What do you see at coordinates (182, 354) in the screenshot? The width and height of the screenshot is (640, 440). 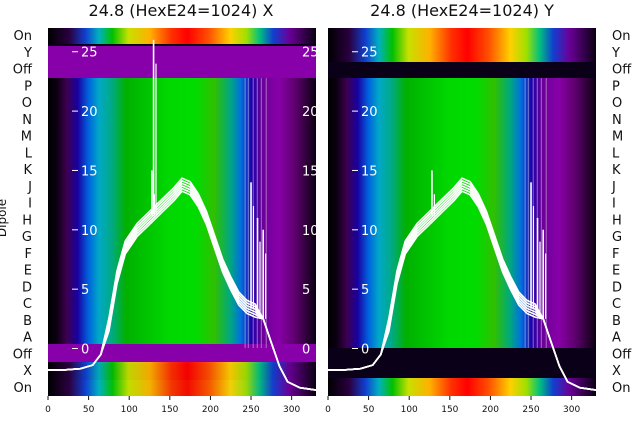 I see `heatmap-band-off-bottom` at bounding box center [182, 354].